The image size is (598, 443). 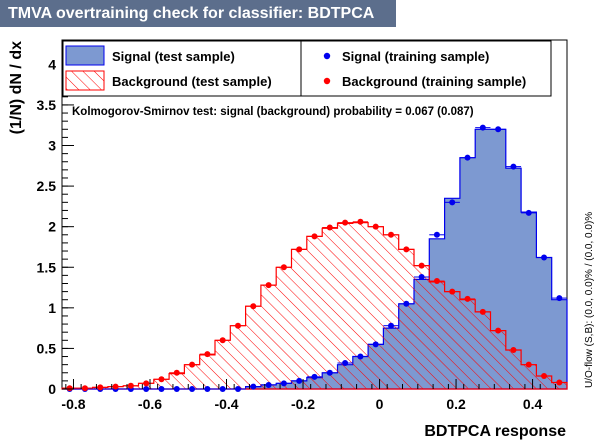 I want to click on y-tick-label: 1.5, so click(x=47, y=267).